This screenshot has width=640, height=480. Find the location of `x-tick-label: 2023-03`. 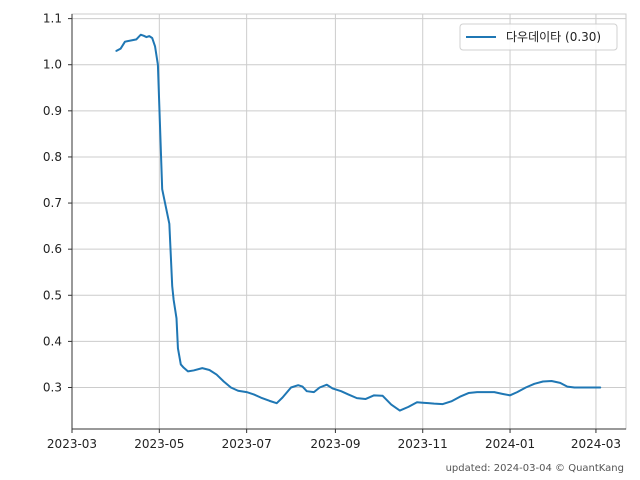

x-tick-label: 2023-03 is located at coordinates (72, 444).